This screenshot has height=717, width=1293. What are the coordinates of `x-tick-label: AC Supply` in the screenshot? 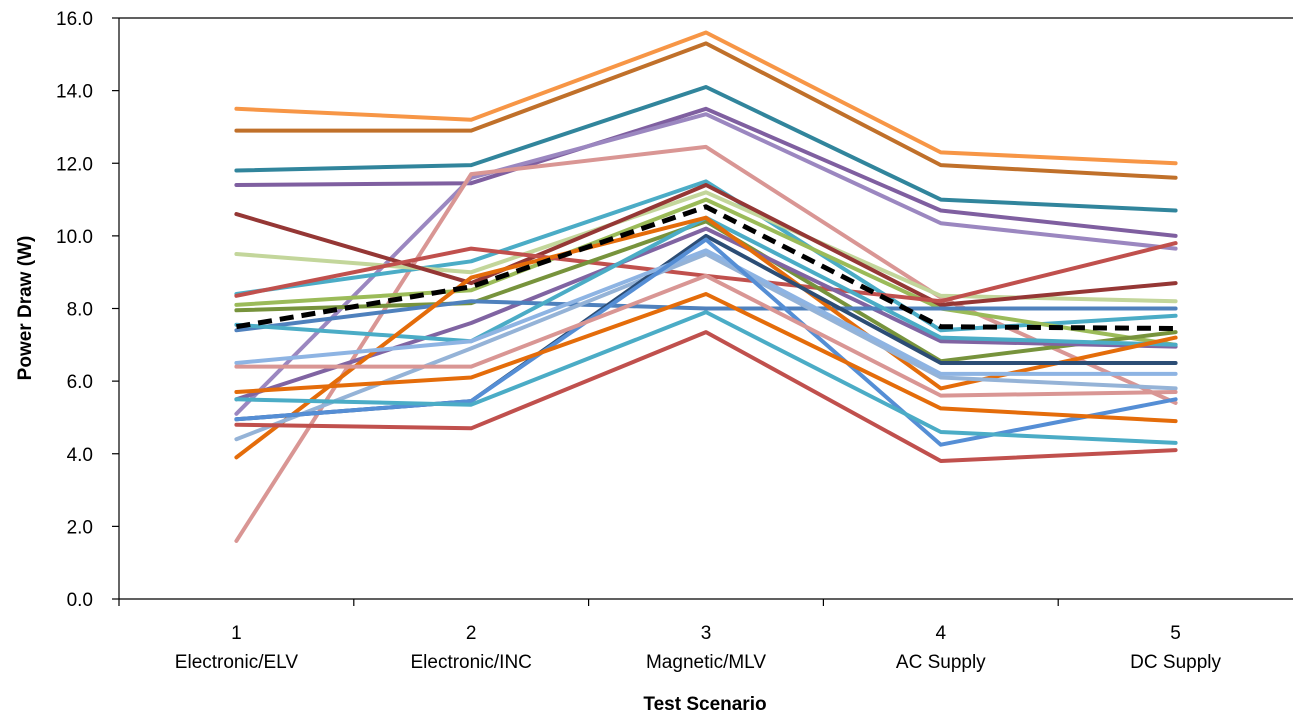 It's located at (941, 662).